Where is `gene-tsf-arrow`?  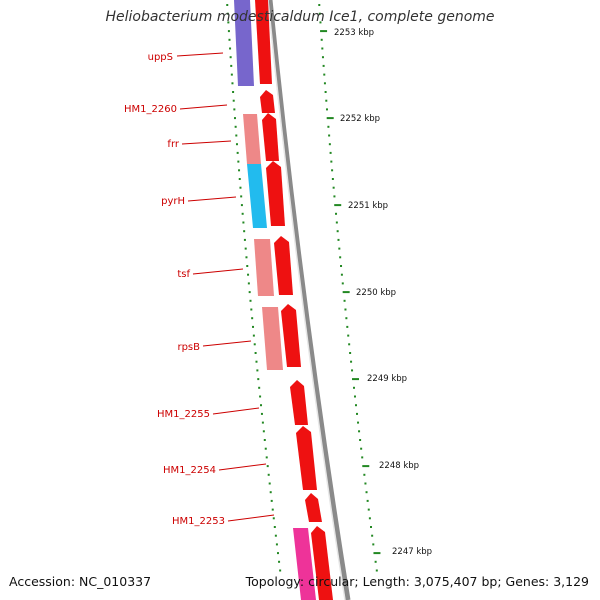 gene-tsf-arrow is located at coordinates (283, 265).